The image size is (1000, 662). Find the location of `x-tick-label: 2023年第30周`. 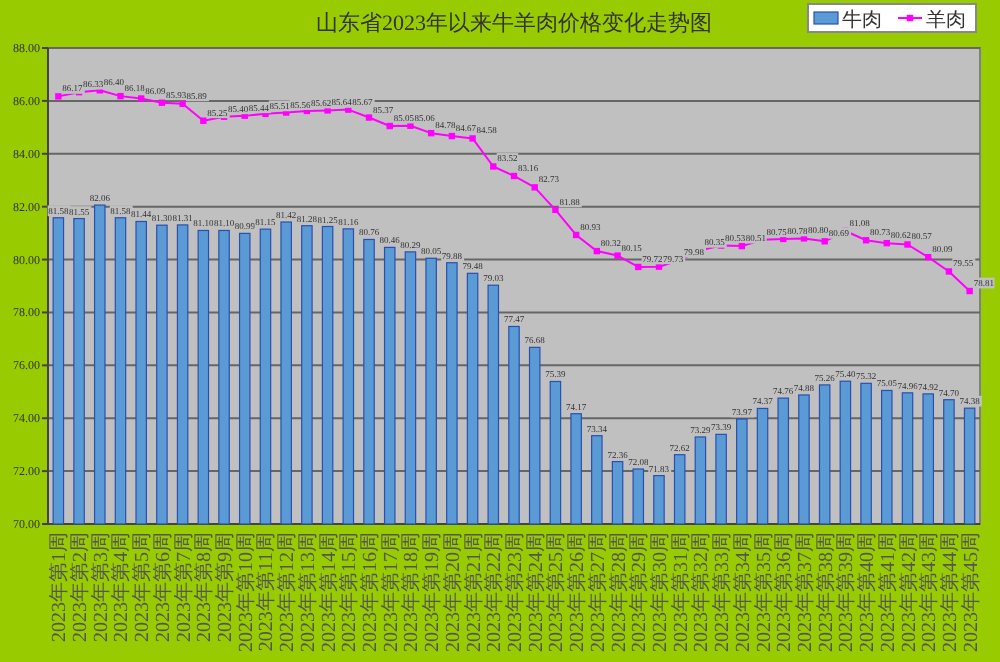

x-tick-label: 2023年第30周 is located at coordinates (659, 592).